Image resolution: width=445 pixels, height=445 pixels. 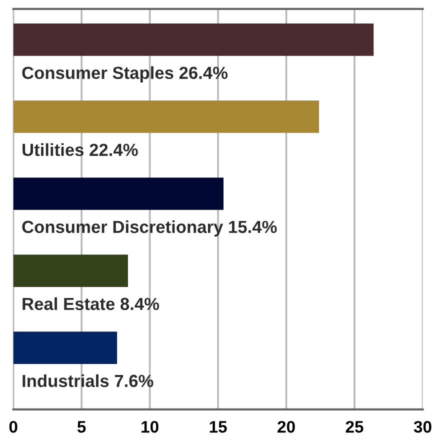 I want to click on x-tick-label: 10, so click(x=150, y=426).